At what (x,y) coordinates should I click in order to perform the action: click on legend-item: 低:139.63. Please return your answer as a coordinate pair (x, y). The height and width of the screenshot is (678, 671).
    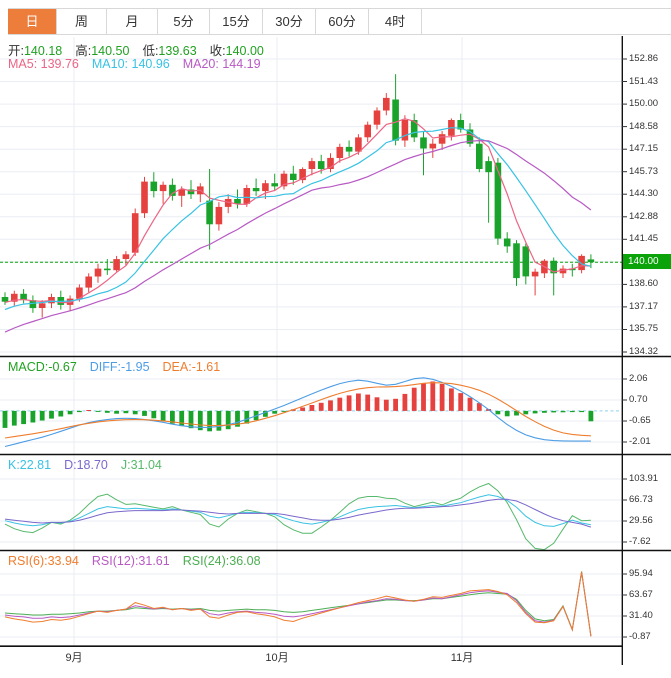
    Looking at the image, I should click on (169, 51).